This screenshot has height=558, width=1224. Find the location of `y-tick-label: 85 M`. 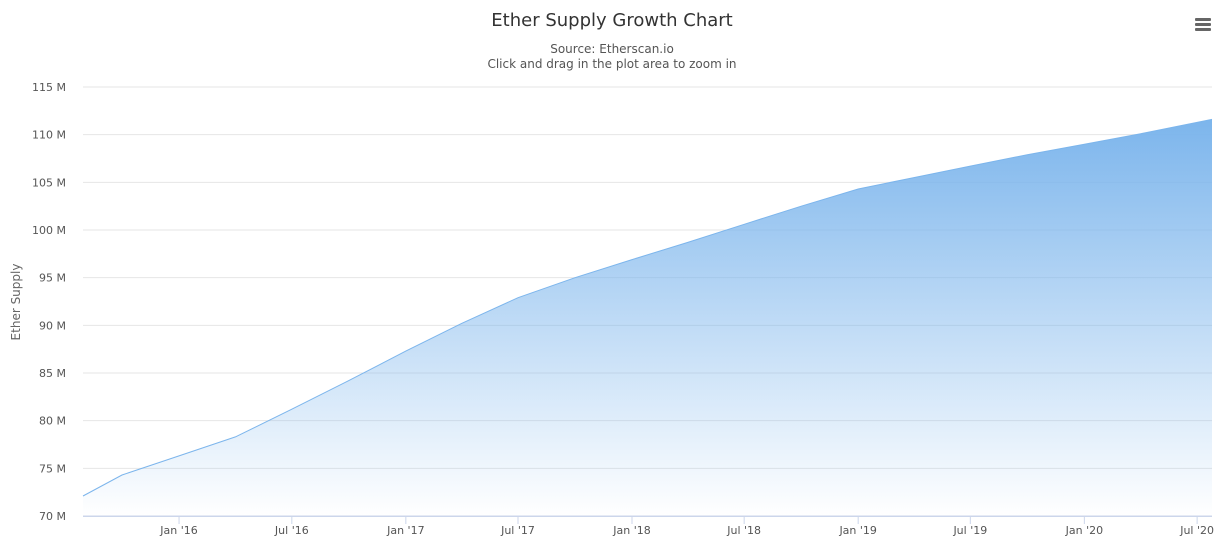

y-tick-label: 85 M is located at coordinates (52, 373).